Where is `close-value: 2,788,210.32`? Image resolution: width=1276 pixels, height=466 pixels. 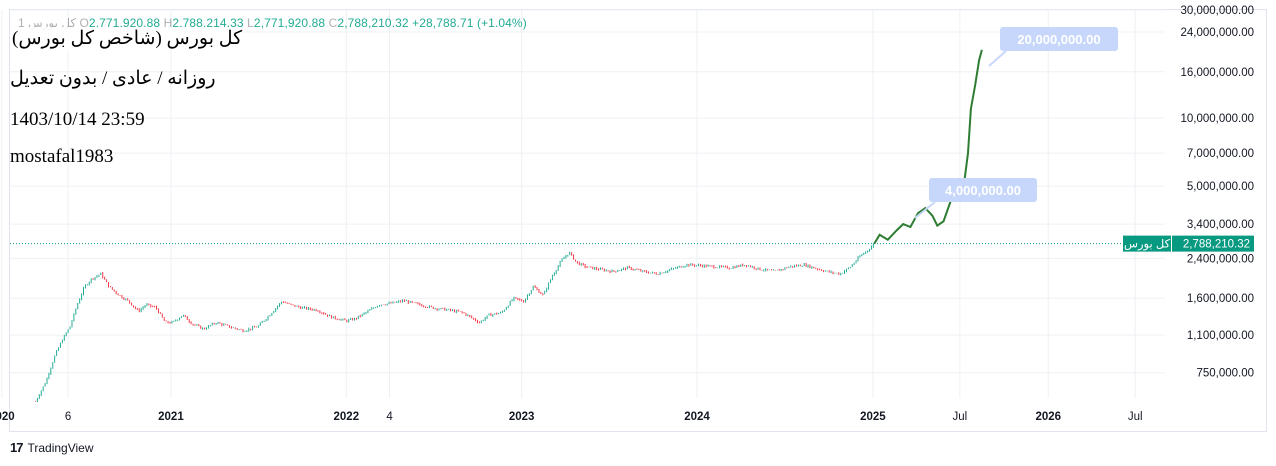
close-value: 2,788,210.32 is located at coordinates (373, 23).